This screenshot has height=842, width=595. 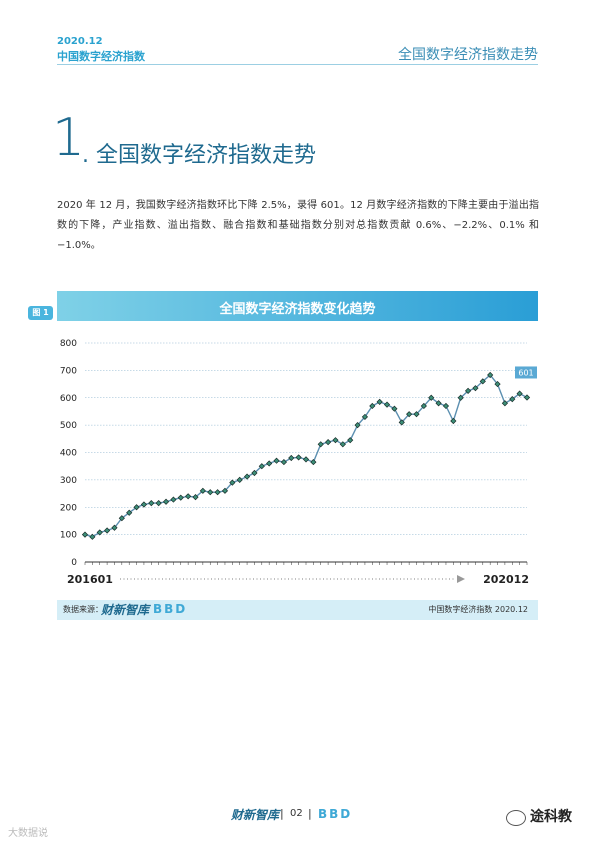 I want to click on header-date: 2020.12, so click(x=80, y=41).